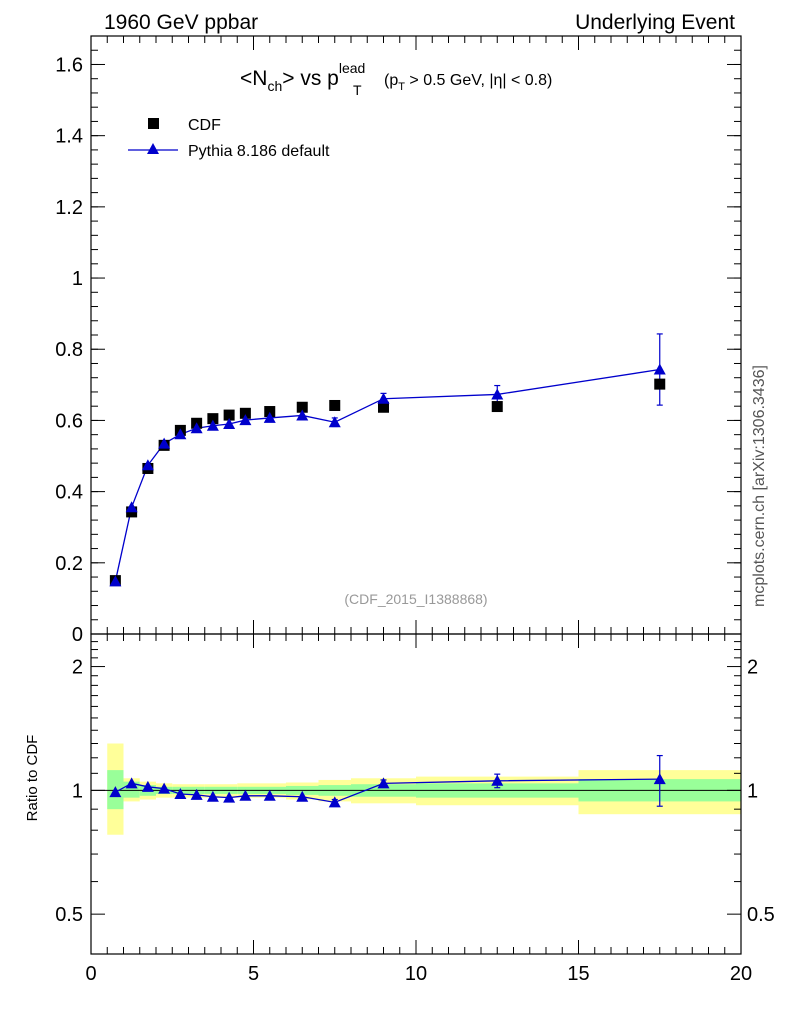 The width and height of the screenshot is (786, 1024). What do you see at coordinates (77, 279) in the screenshot?
I see `main-ytick-label-5: 1` at bounding box center [77, 279].